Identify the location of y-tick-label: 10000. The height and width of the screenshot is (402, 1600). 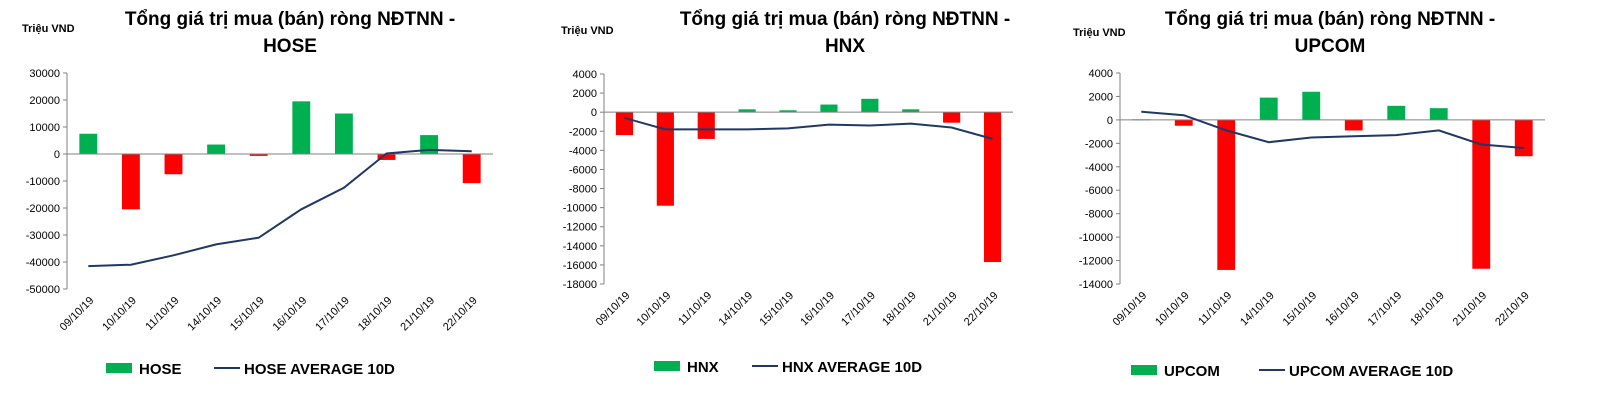
(44, 128).